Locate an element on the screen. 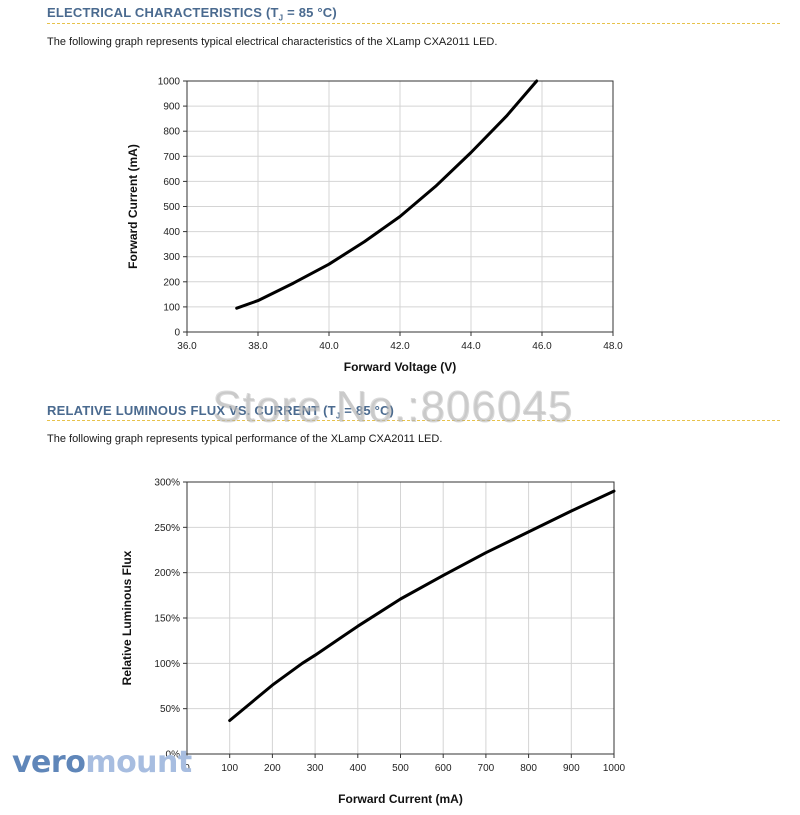 Image resolution: width=800 pixels, height=815 pixels. x-tick-label: 42.0 is located at coordinates (400, 346).